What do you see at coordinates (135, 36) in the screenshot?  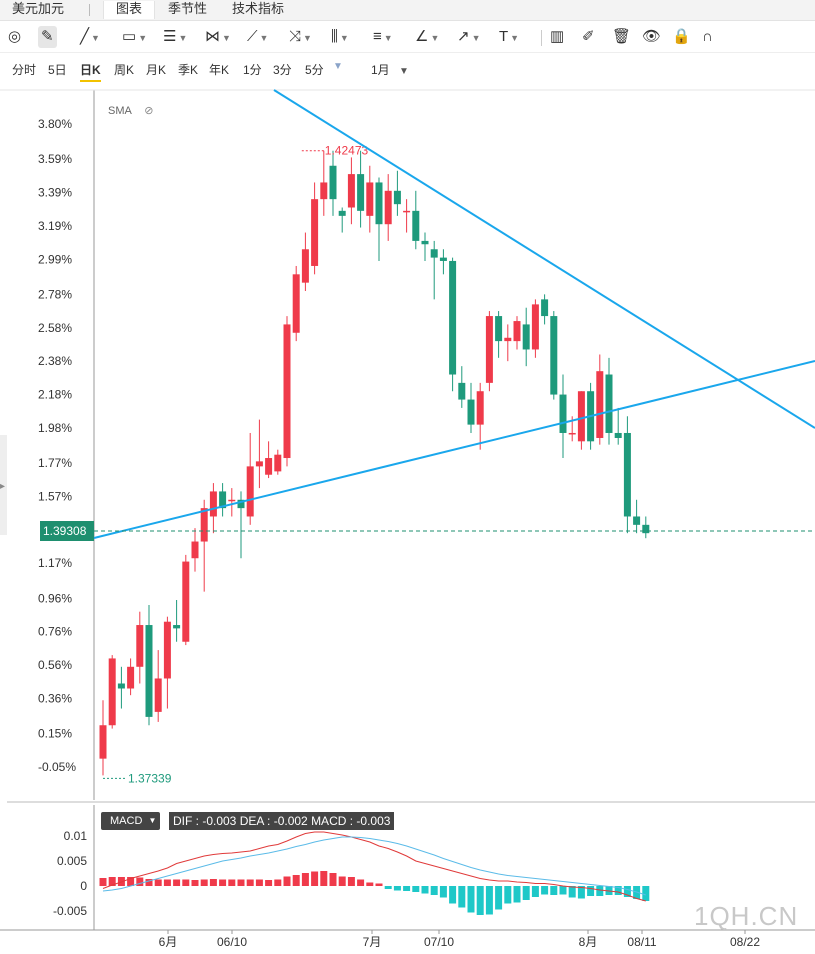 I see `rectangle-tool-icon: ▭ ▼` at bounding box center [135, 36].